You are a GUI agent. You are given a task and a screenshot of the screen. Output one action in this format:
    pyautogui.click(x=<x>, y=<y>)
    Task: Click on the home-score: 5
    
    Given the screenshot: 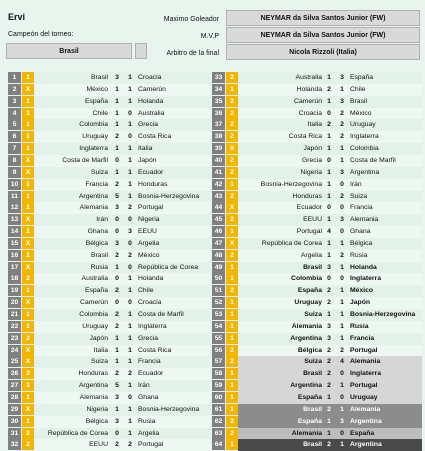 What is the action you would take?
    pyautogui.click(x=117, y=386)
    